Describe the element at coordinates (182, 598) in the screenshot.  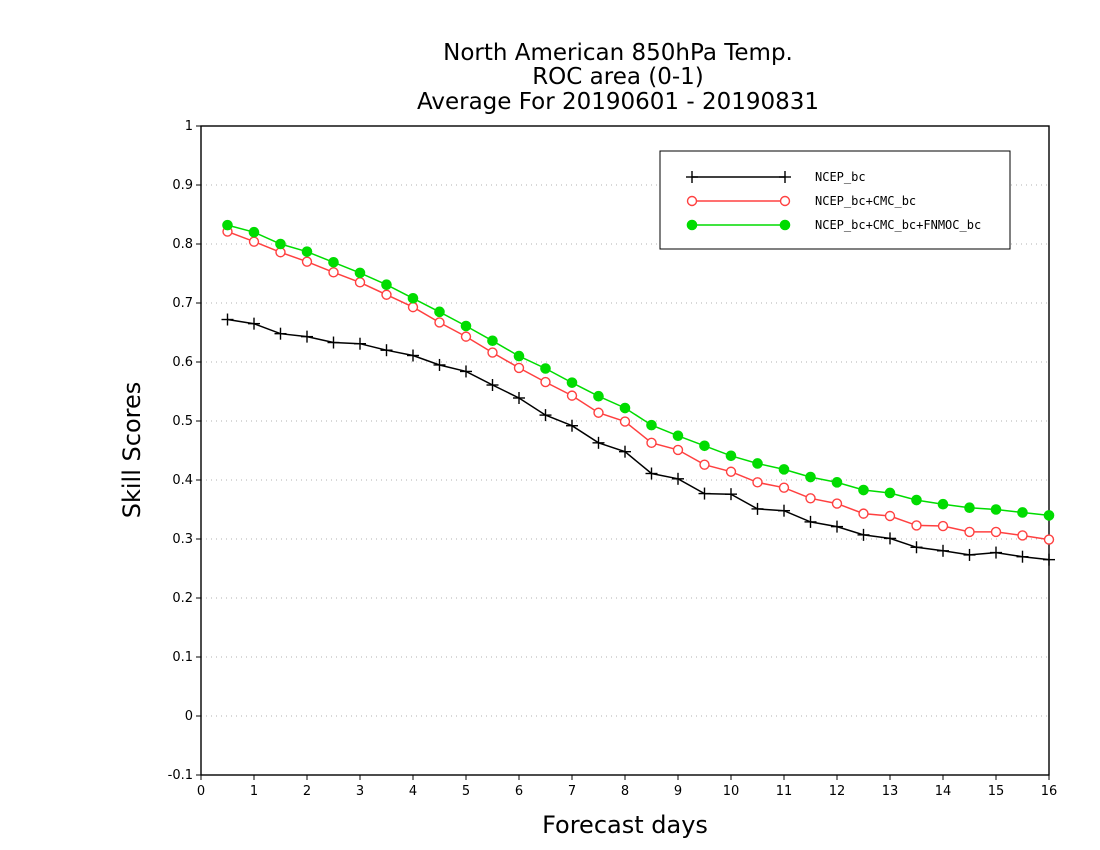
I see `y-tick-label: 0.2` at that location.